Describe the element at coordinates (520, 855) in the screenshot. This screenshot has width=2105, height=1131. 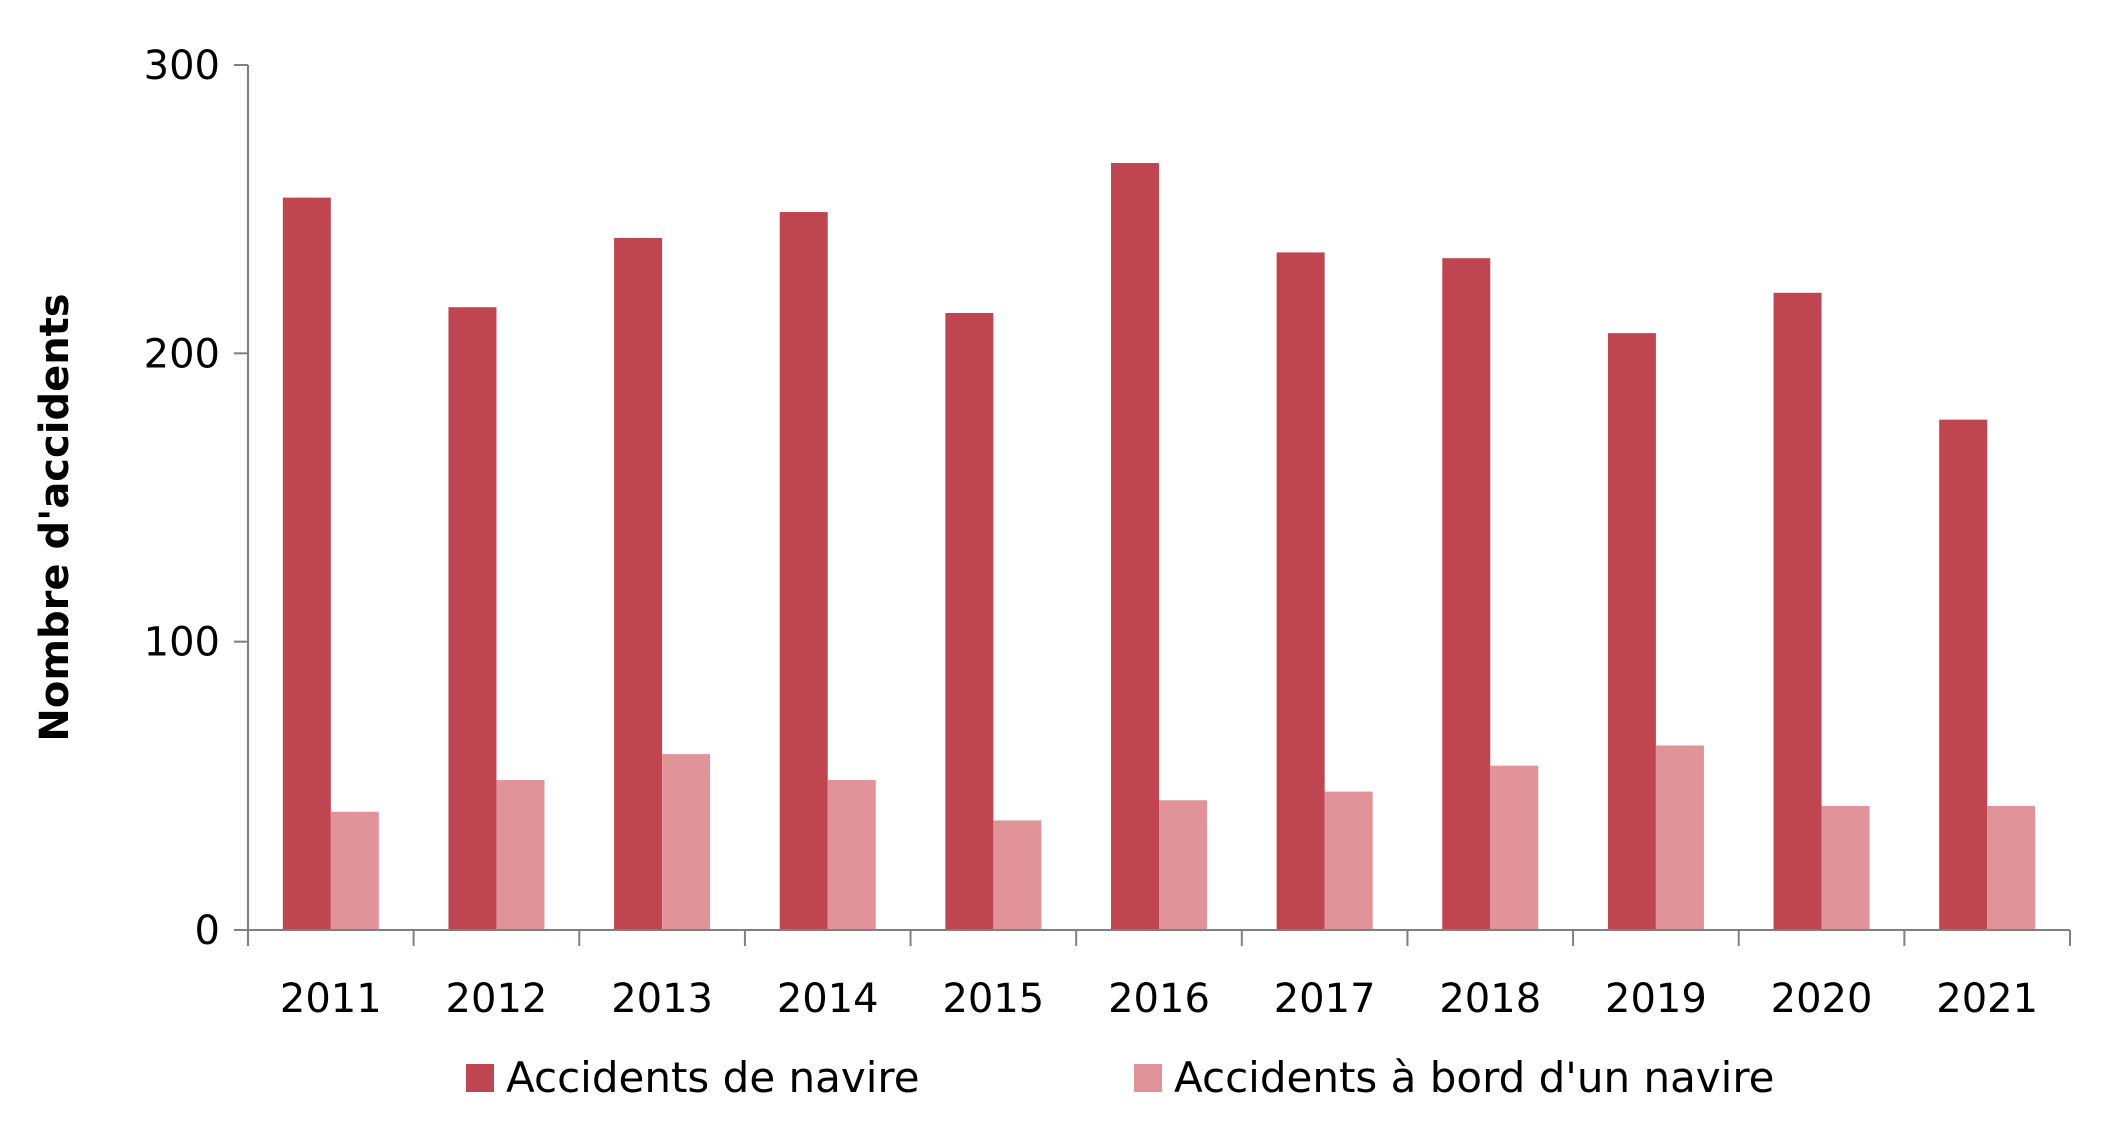
I see `bar-accidents-a-bord-2012` at that location.